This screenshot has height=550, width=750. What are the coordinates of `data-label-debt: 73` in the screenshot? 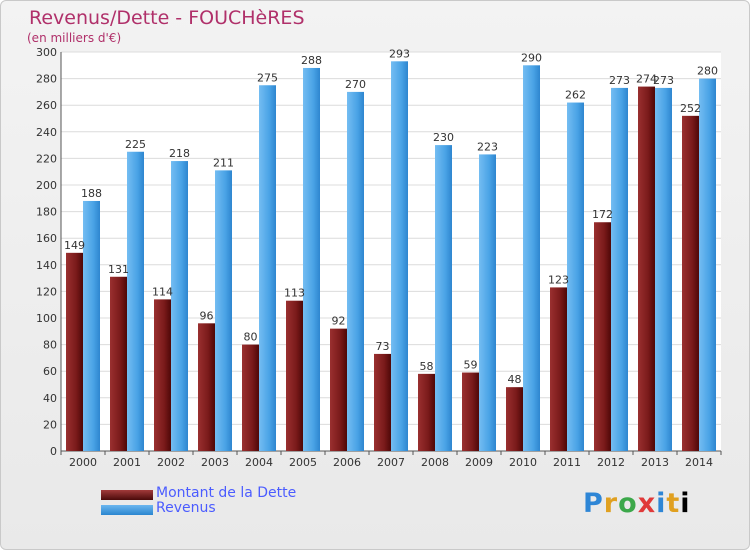 It's located at (383, 346).